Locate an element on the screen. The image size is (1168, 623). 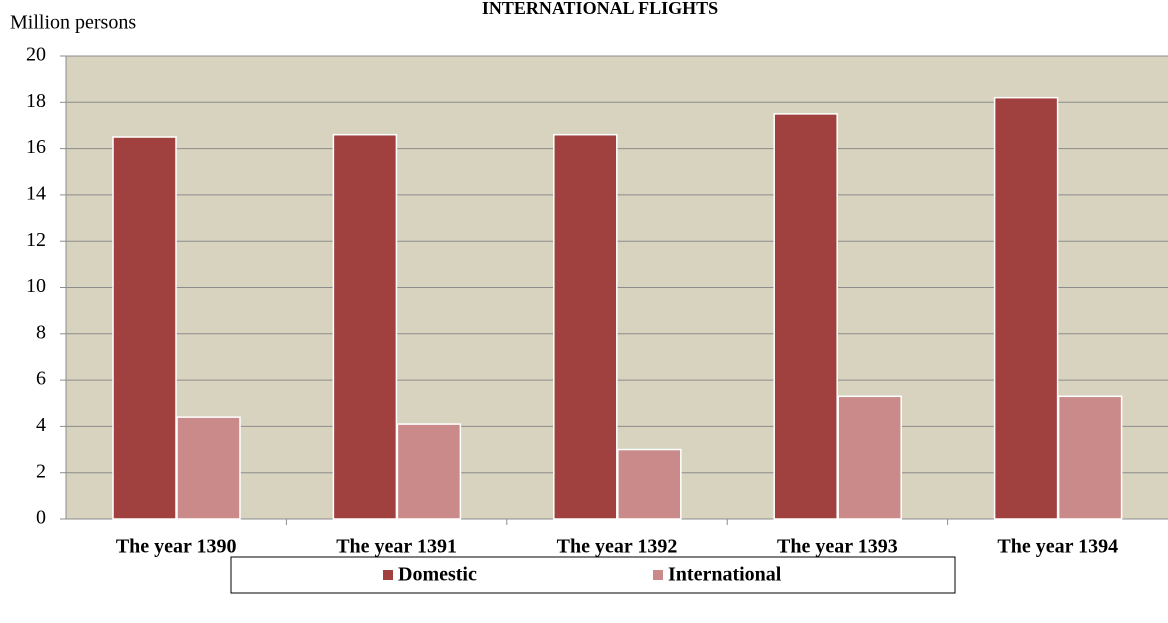
y-axis-label: Million persons is located at coordinates (73, 23).